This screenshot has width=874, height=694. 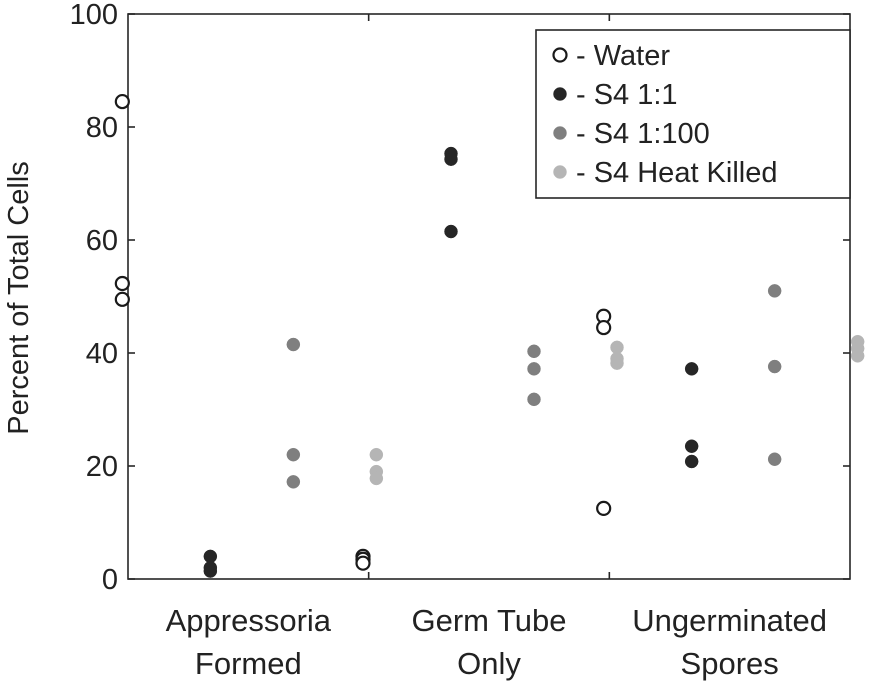 What do you see at coordinates (729, 620) in the screenshot?
I see `x-category-label: Ungerminated` at bounding box center [729, 620].